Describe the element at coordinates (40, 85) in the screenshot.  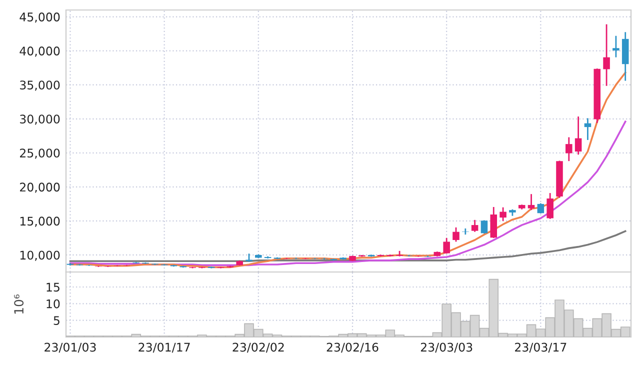
I see `y-tick-label: 35,000` at that location.